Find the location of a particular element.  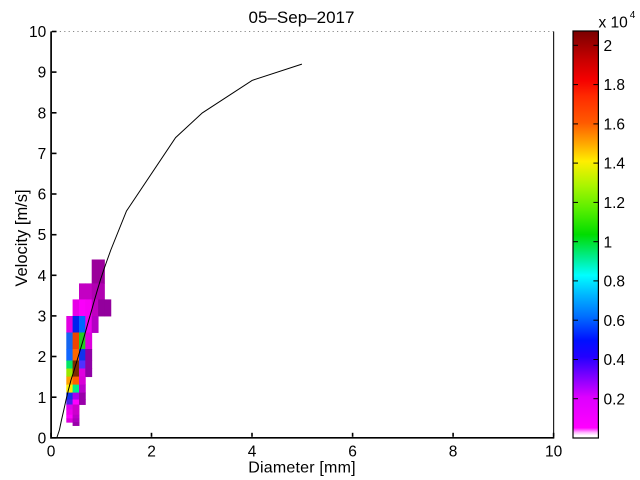

svg-text: 1.6 is located at coordinates (615, 125).